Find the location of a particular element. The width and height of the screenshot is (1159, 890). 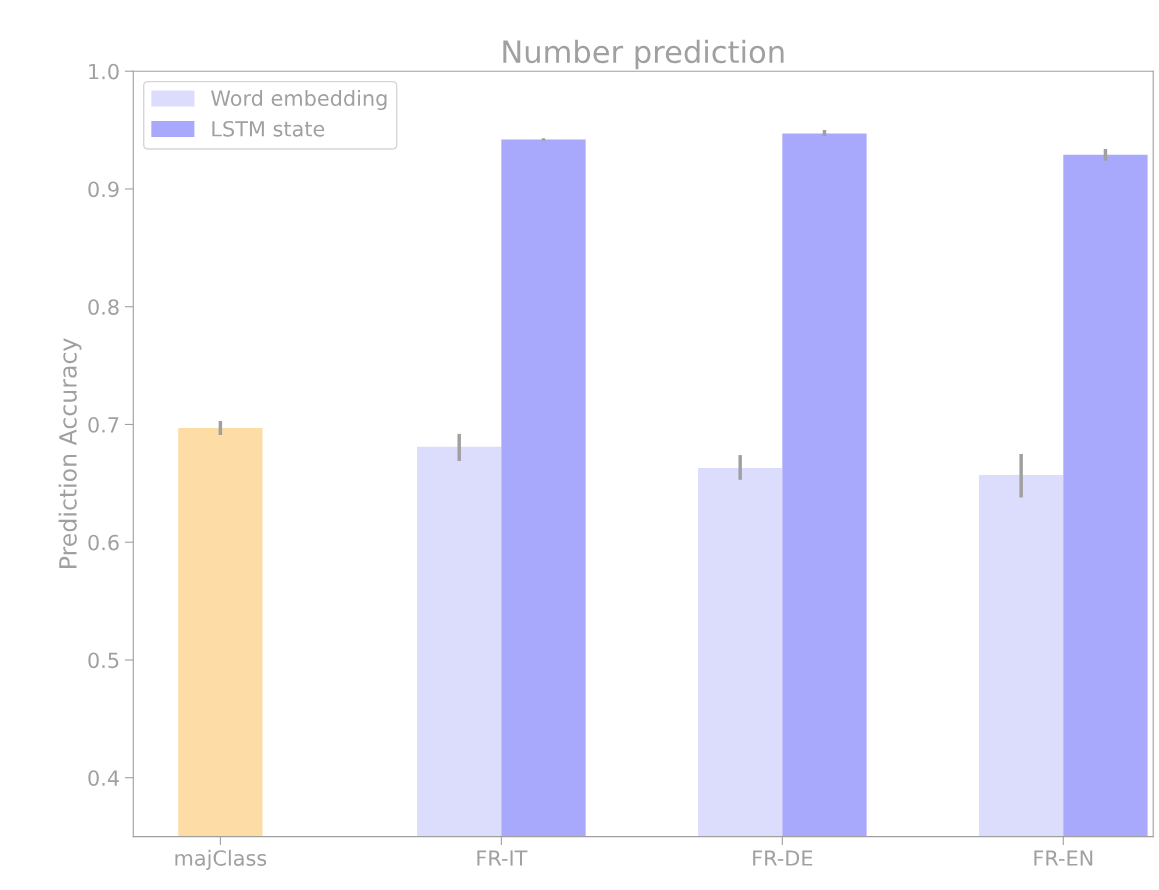

y-tick-label: 0.4 is located at coordinates (103, 778).